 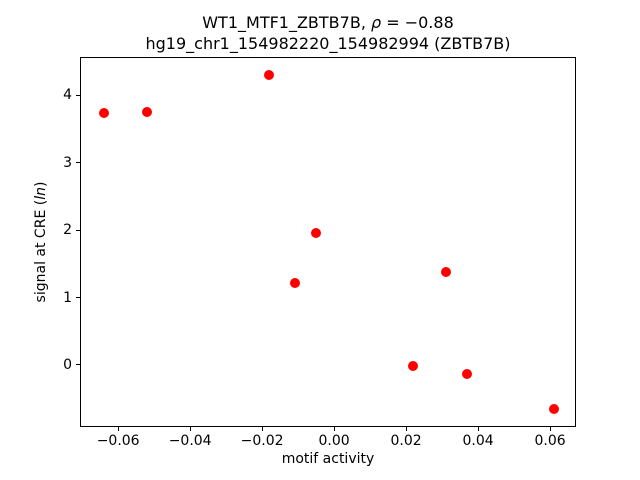 I want to click on x-tick-label: −0.06, so click(x=118, y=441).